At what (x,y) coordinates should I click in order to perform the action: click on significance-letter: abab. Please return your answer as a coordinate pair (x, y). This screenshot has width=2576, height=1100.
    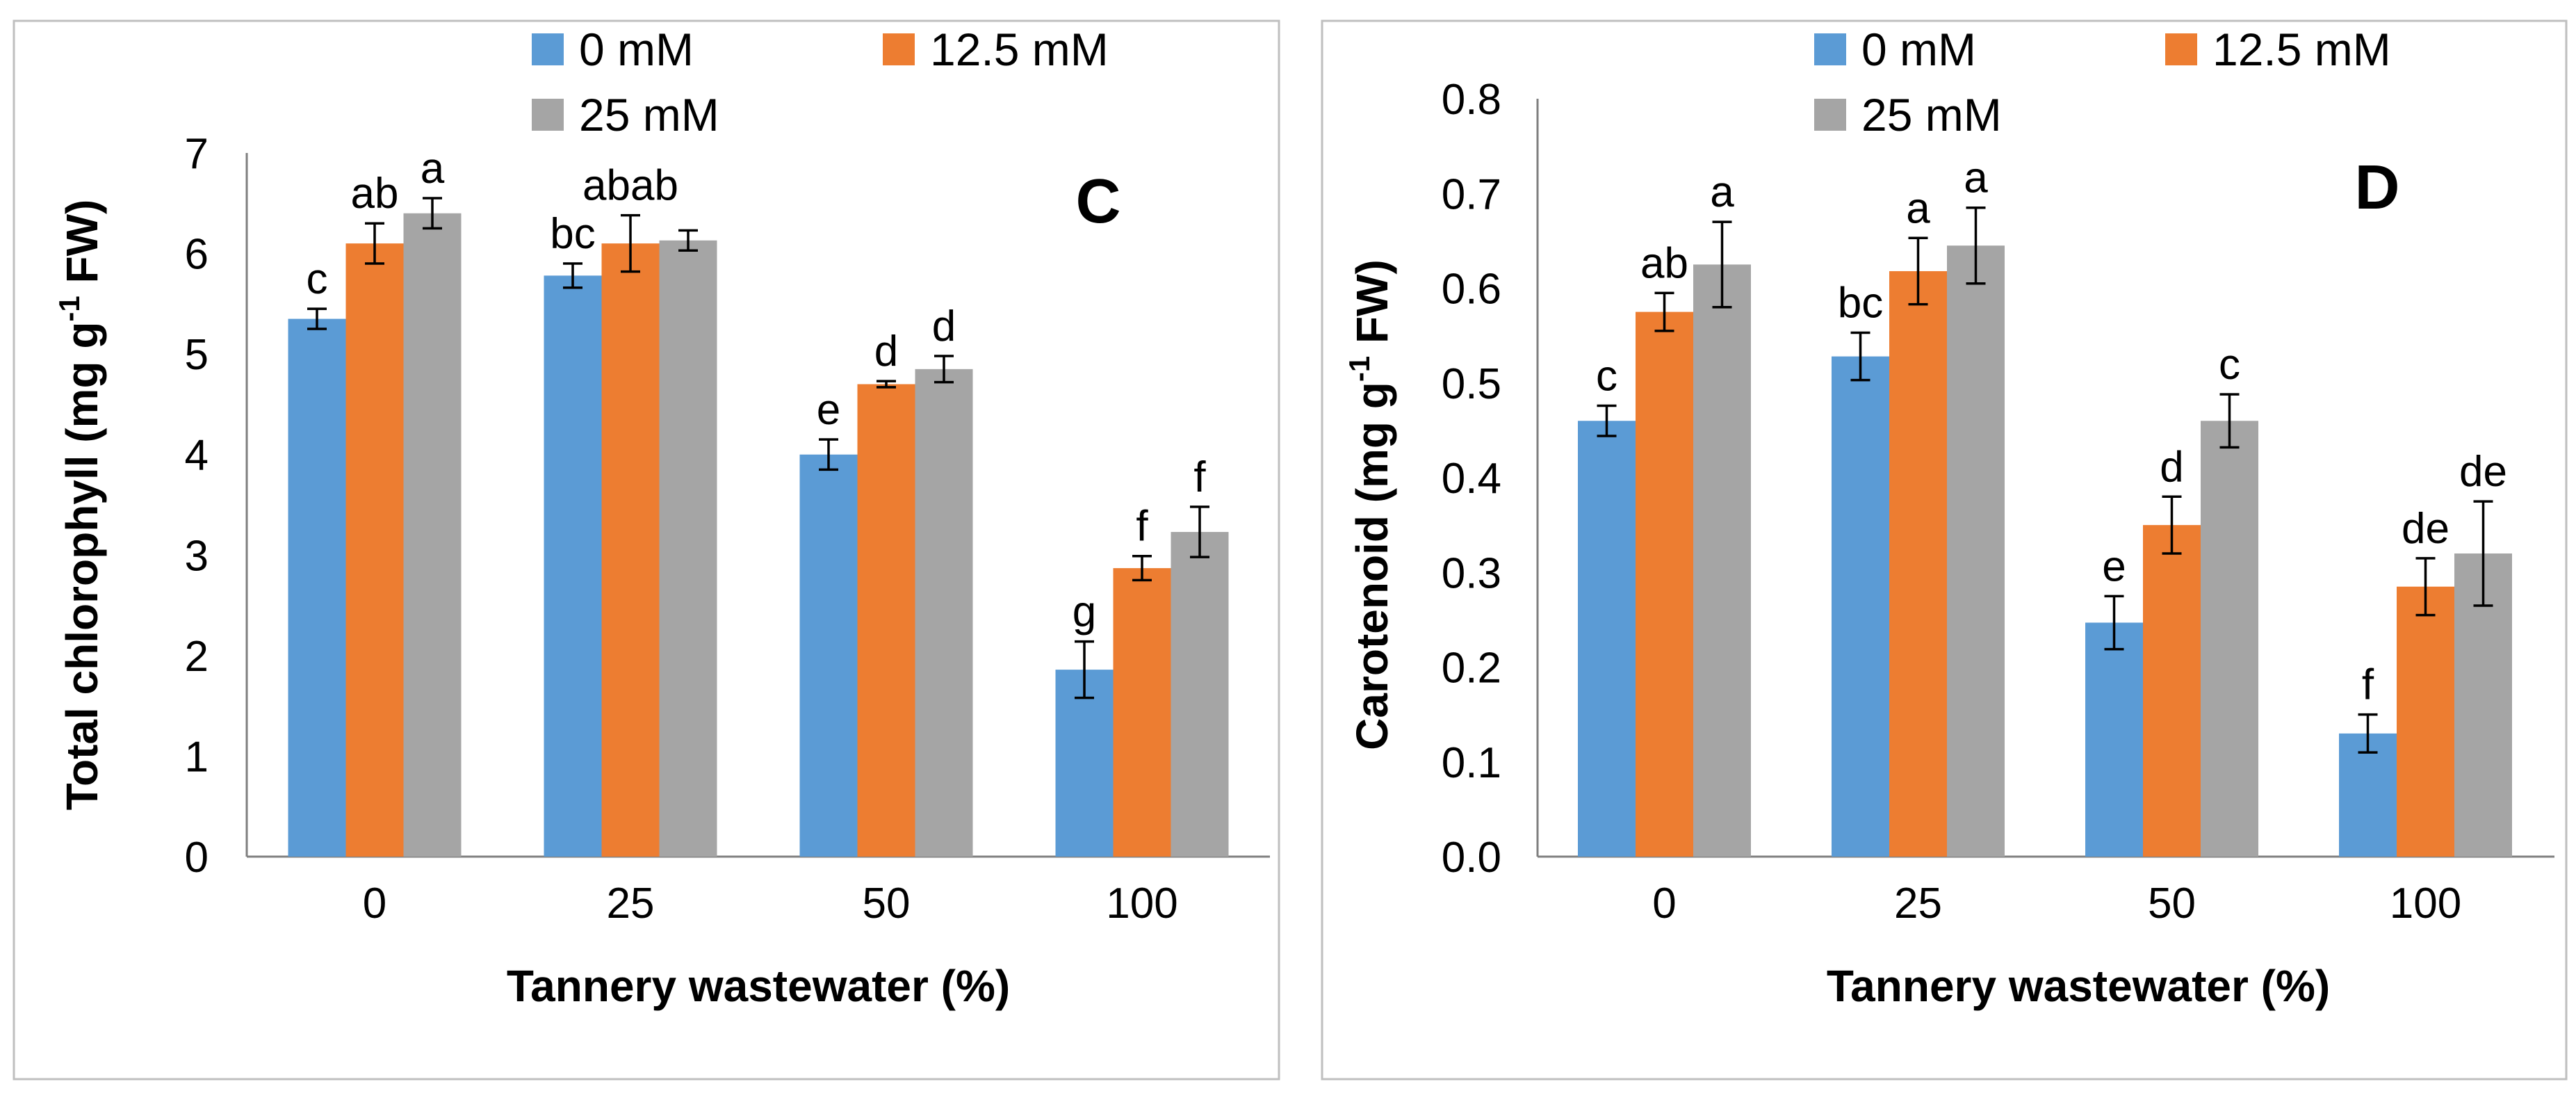
    Looking at the image, I should click on (630, 186).